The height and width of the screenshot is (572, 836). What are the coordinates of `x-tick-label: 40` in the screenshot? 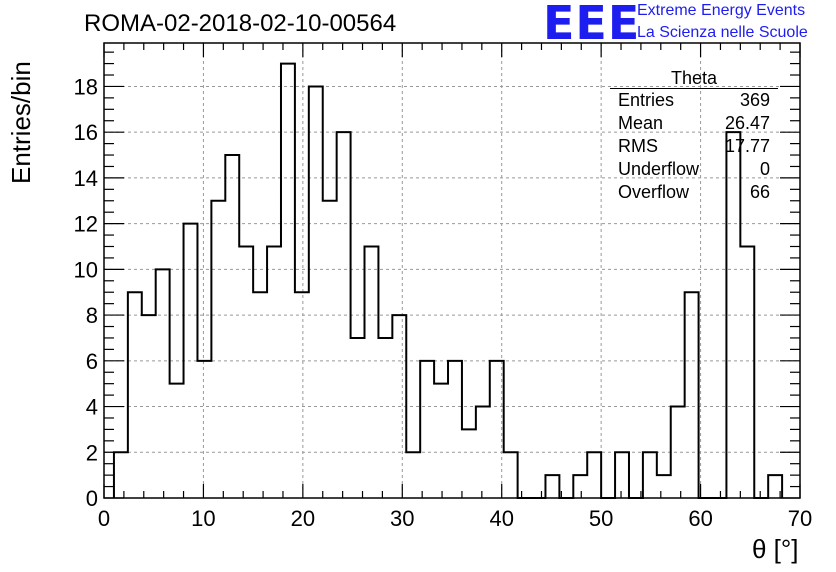 It's located at (501, 518).